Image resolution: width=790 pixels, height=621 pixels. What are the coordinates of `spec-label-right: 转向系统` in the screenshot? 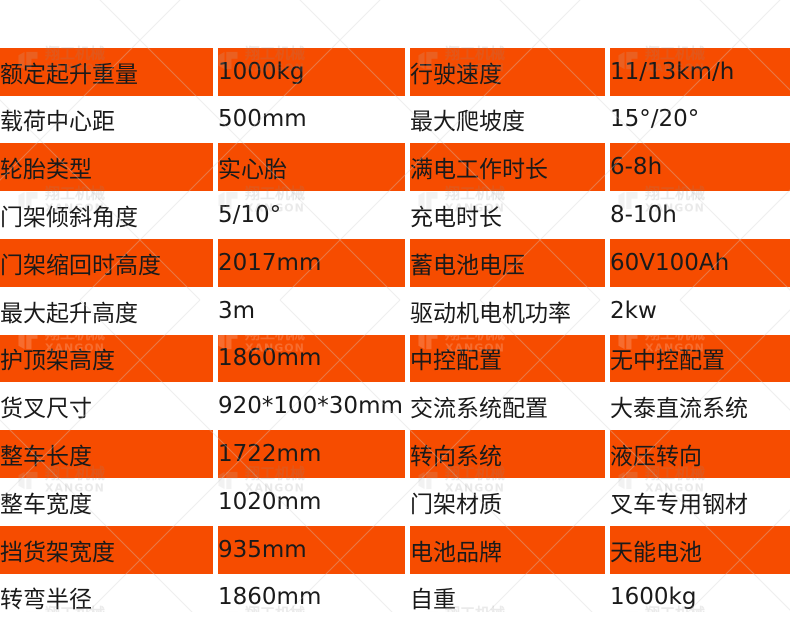 It's located at (507, 454).